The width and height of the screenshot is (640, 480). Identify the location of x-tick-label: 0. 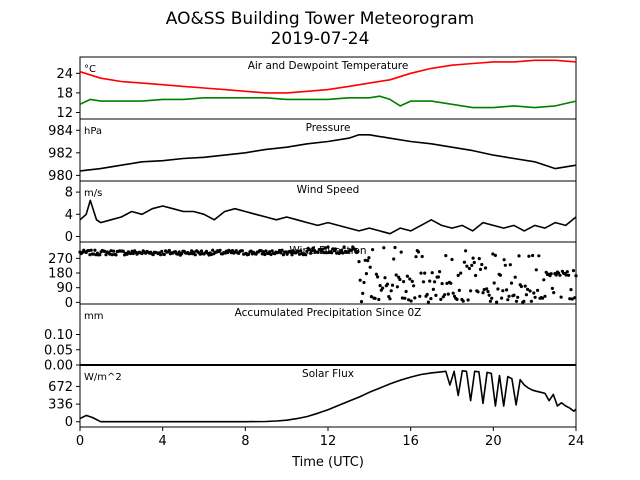
(80, 441).